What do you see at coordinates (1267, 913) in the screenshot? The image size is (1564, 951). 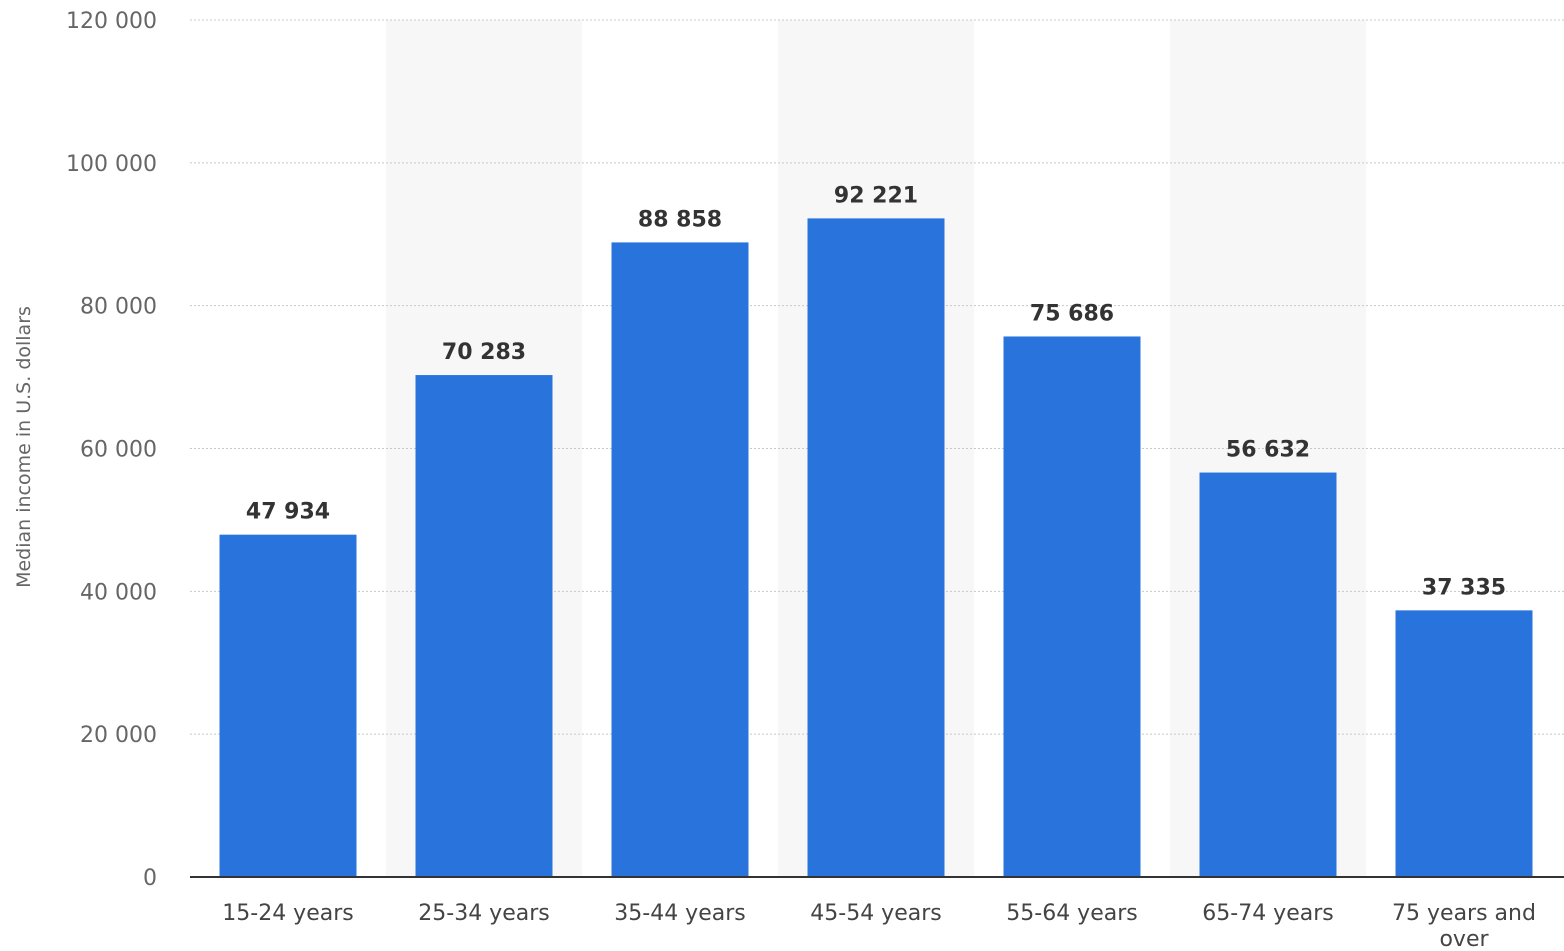 I see `x-tick-label: 65-74 years` at bounding box center [1267, 913].